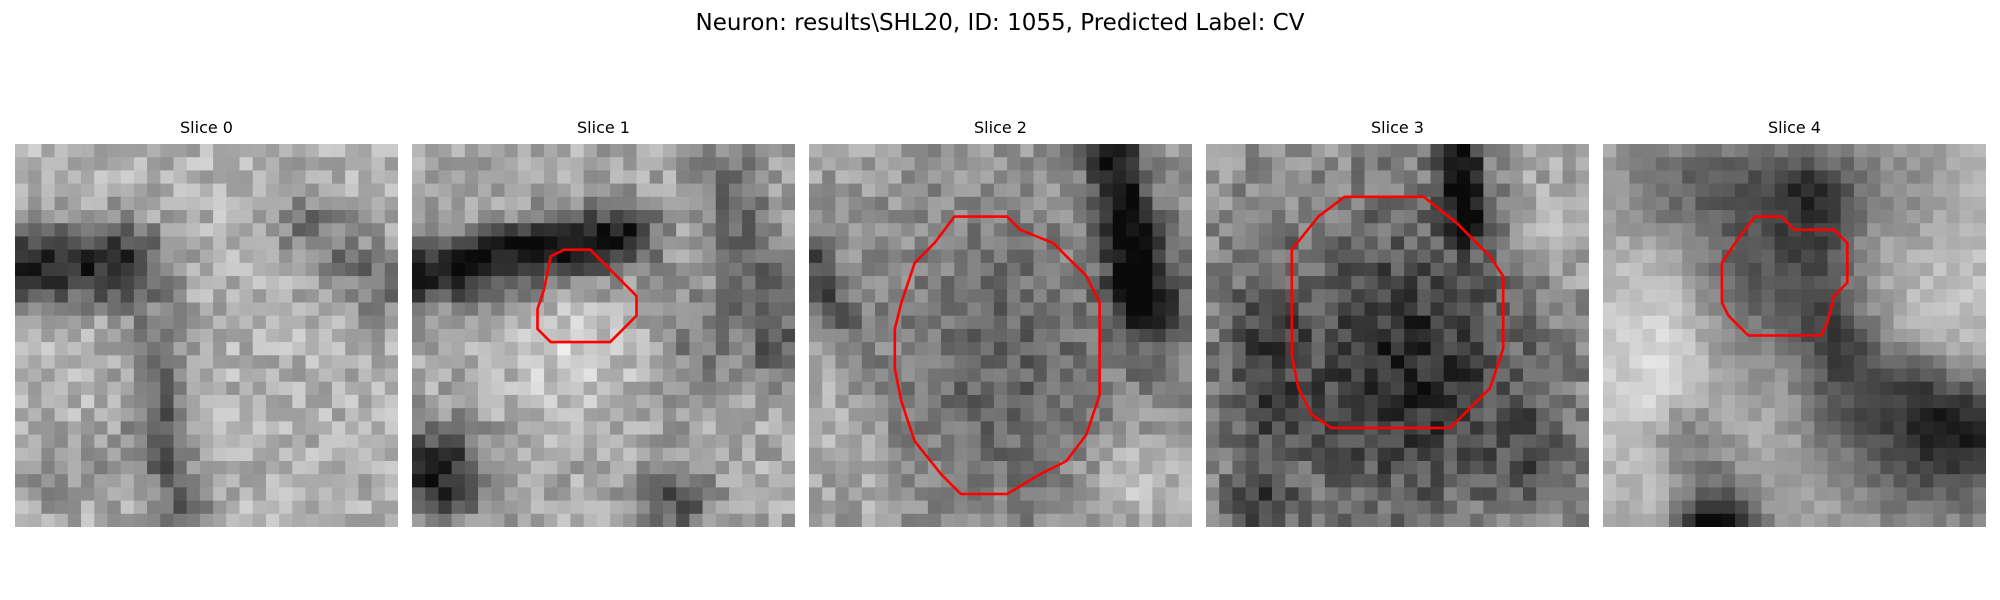 The height and width of the screenshot is (600, 2000). I want to click on slice-panel-1: Slice 1, so click(603, 322).